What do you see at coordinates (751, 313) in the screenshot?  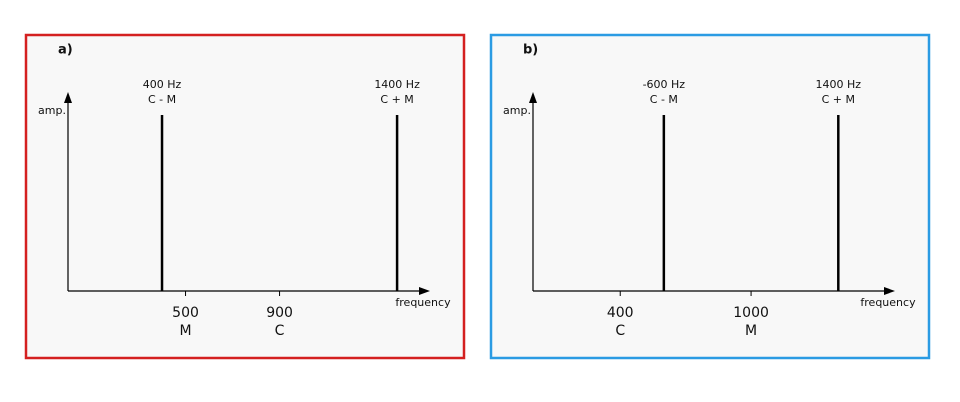 I see `x-tick-label: 1000` at bounding box center [751, 313].